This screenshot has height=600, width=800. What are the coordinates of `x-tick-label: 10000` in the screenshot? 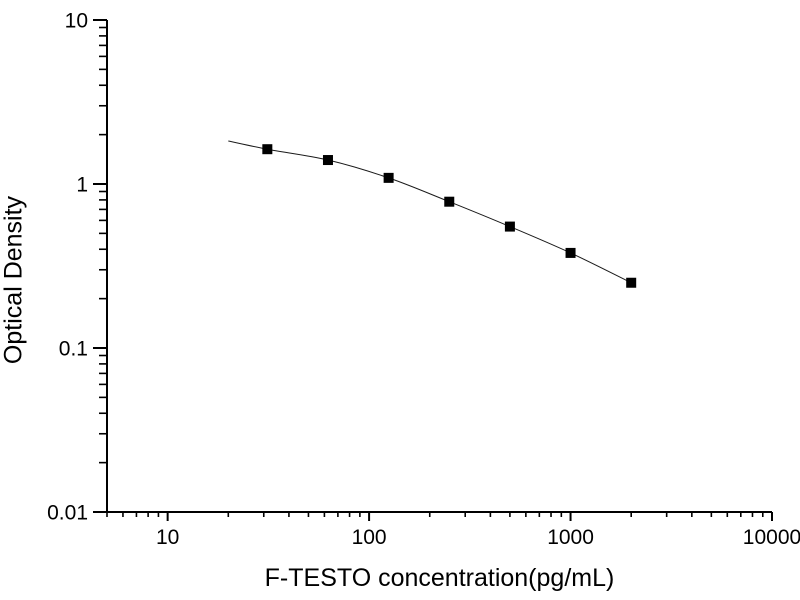 It's located at (771, 537).